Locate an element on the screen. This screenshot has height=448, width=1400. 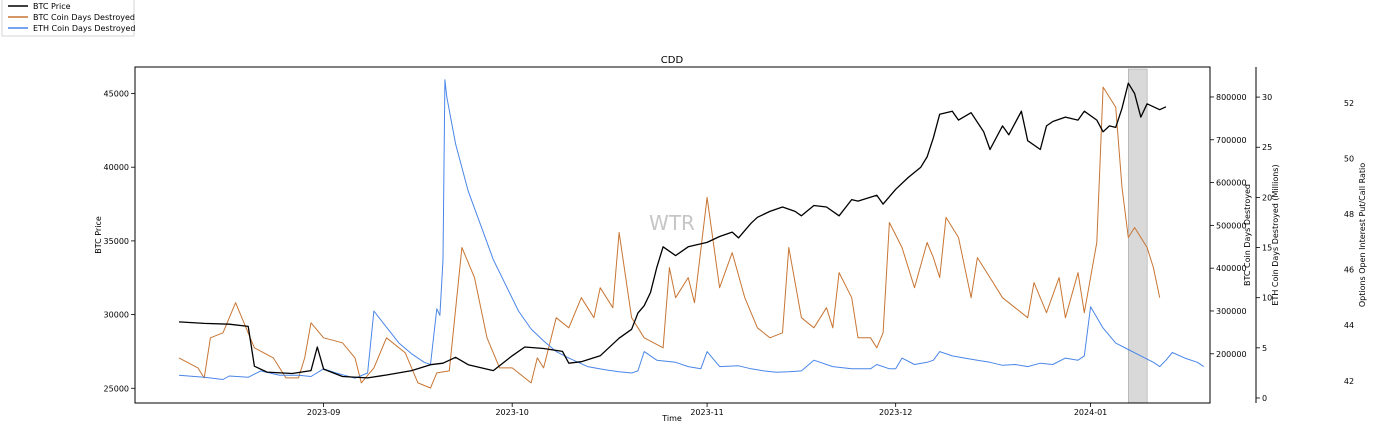
eth-cdd-tick-label: 300000 is located at coordinates (1231, 311).